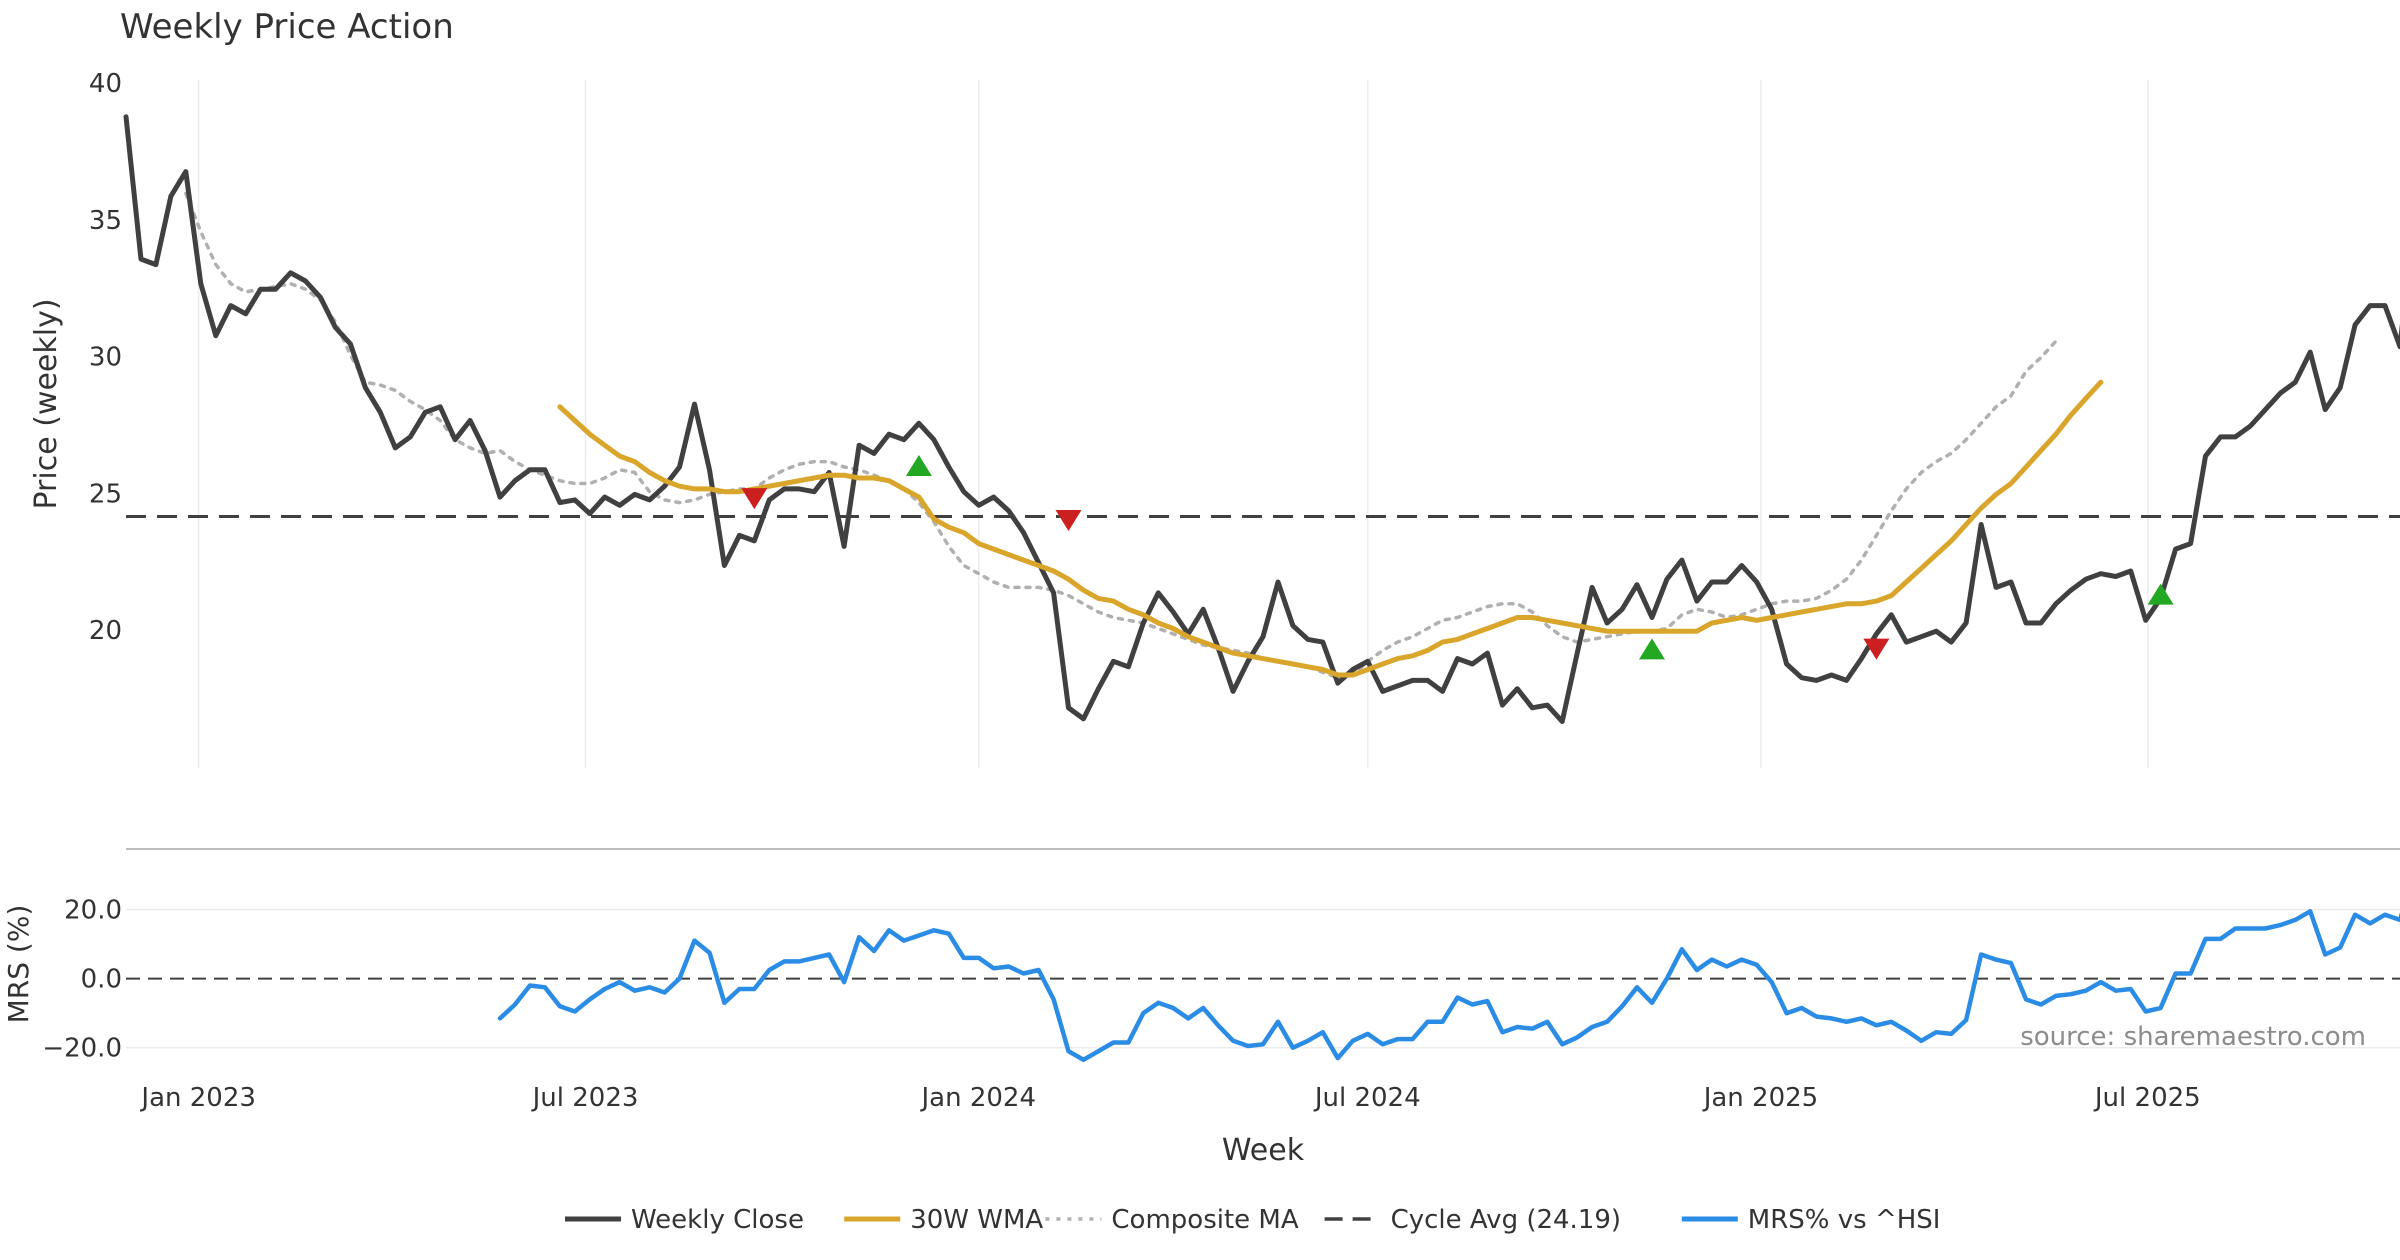 This screenshot has height=1260, width=2400. Describe the element at coordinates (82, 1049) in the screenshot. I see `mrs-y-tick-label: −20.0` at that location.